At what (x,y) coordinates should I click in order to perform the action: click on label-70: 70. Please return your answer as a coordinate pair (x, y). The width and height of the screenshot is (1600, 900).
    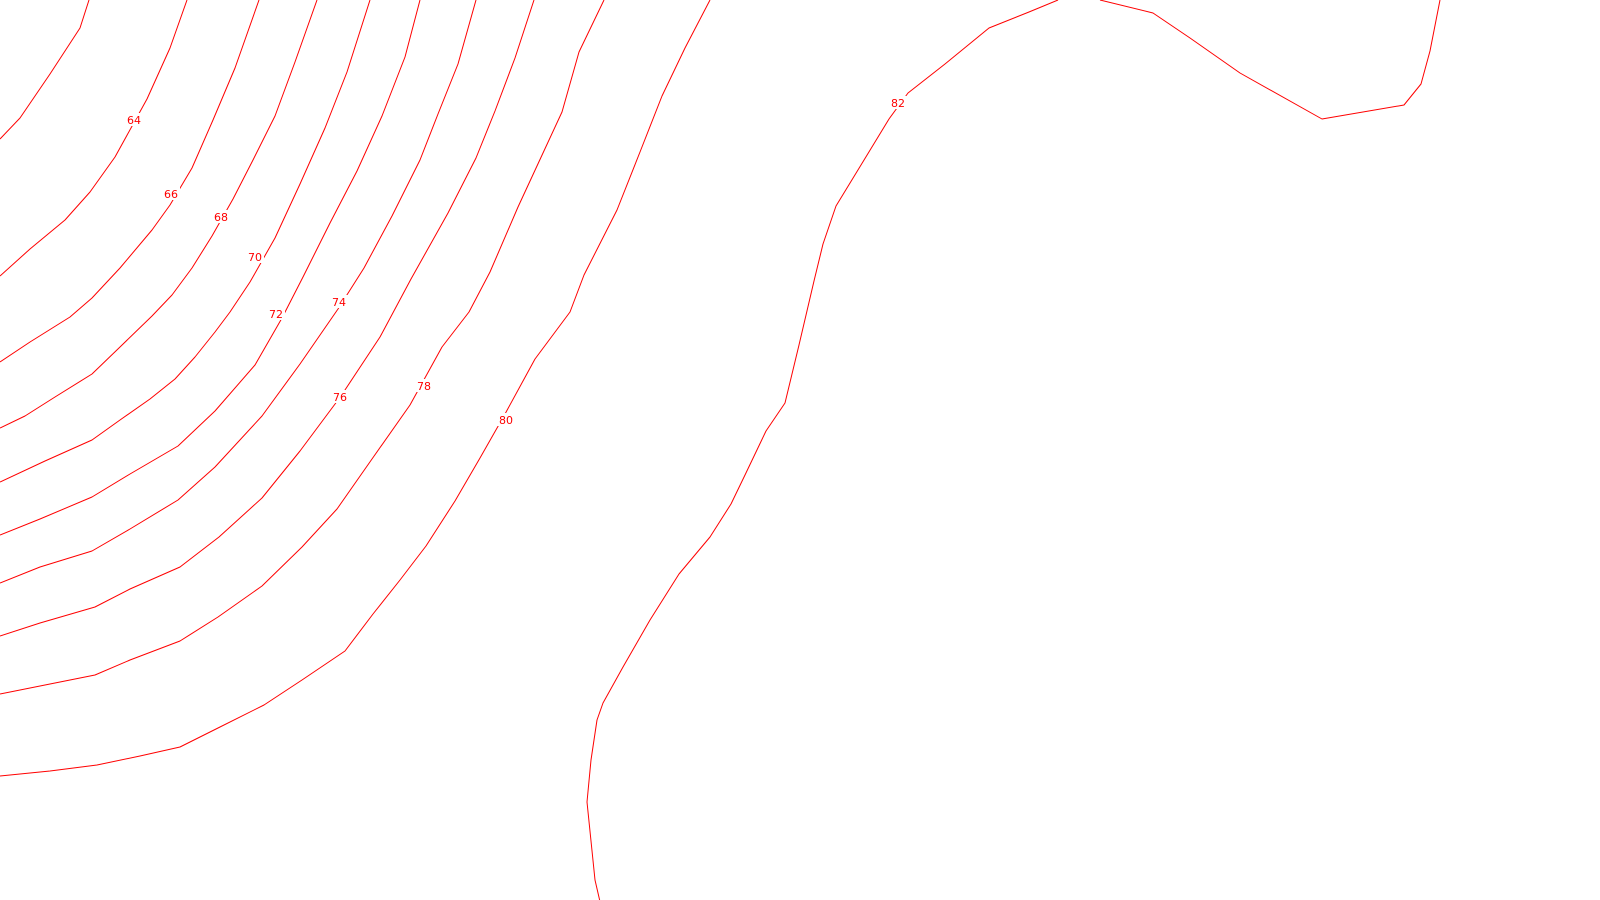
    Looking at the image, I should click on (255, 257).